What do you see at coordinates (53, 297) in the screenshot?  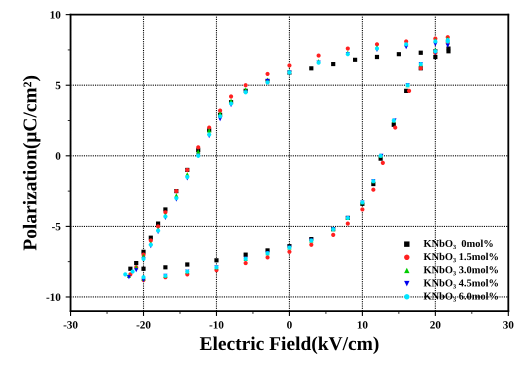 I see `y-tick-label: -10` at bounding box center [53, 297].